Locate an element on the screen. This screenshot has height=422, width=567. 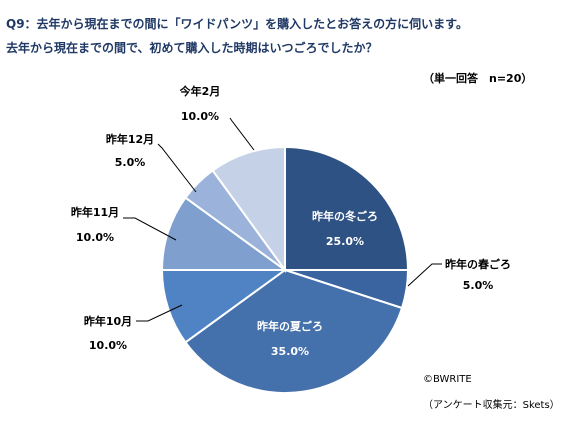
slice-label-3: 昨年の夏ごろ is located at coordinates (290, 326).